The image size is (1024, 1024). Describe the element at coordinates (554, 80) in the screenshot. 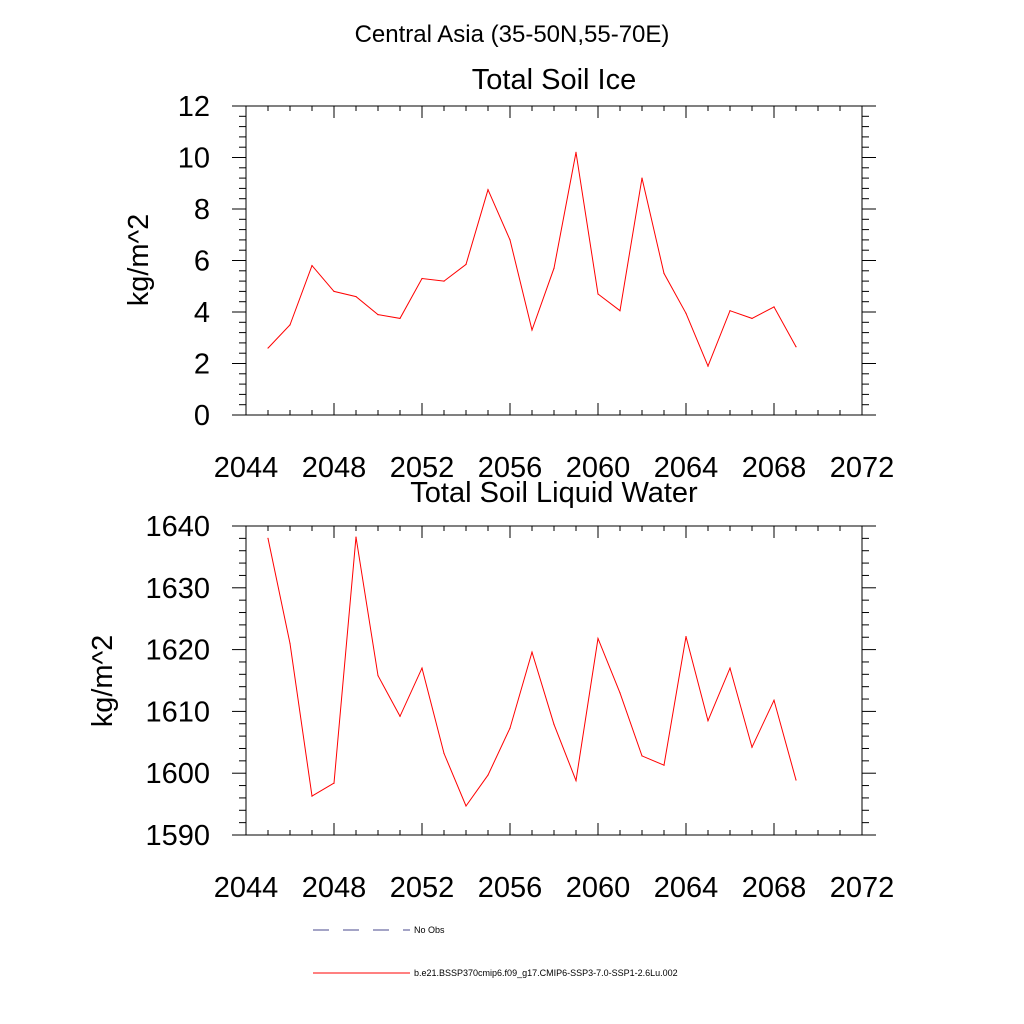

I see `chart-title: Total Soil Ice` at that location.